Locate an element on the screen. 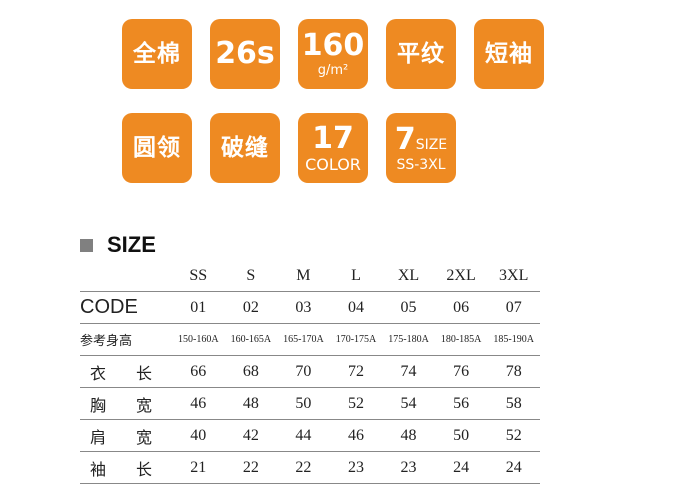  badge-text: 短袖 is located at coordinates (509, 53).